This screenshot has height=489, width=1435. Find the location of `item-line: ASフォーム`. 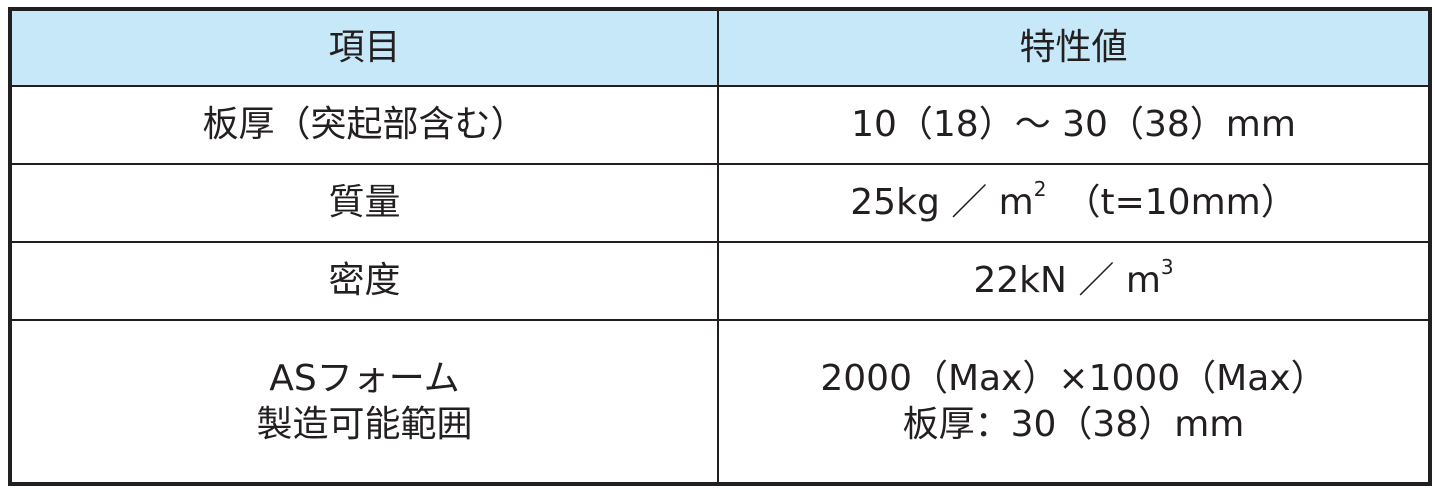

item-line: ASフォーム is located at coordinates (364, 378).